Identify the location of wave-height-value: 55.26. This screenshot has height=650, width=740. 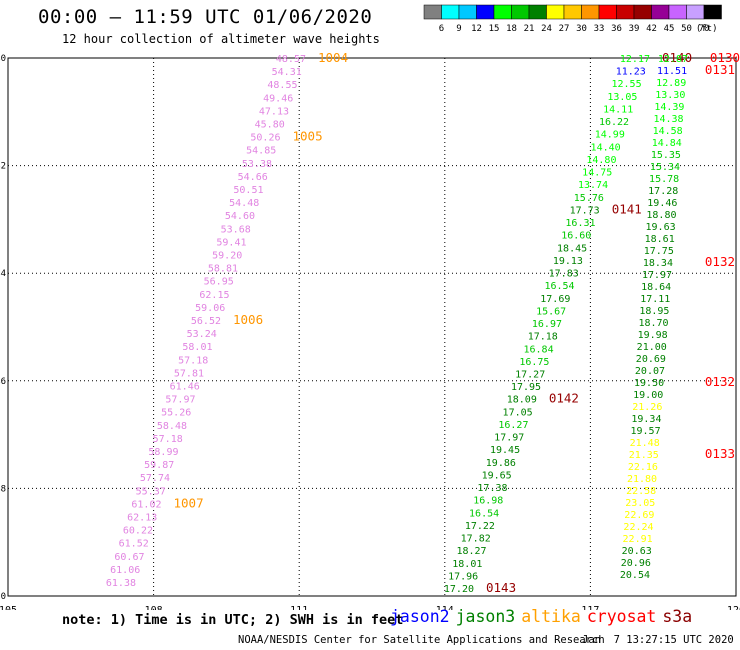
(176, 413).